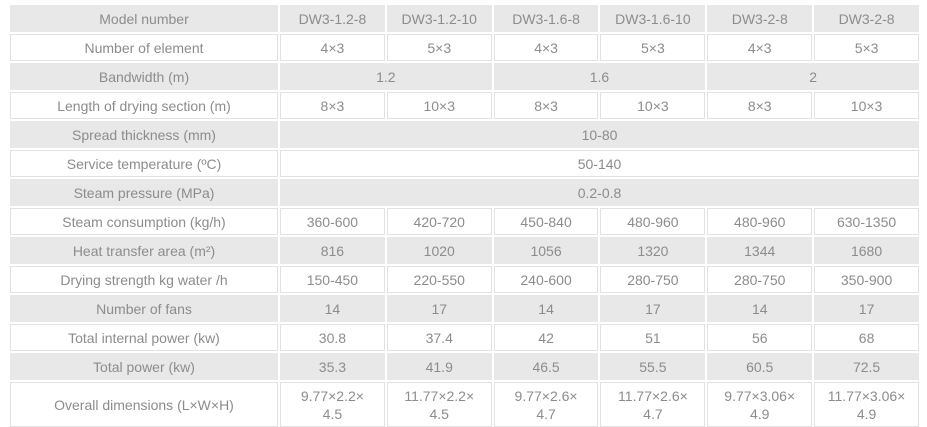  I want to click on row-label-total-internal-power: Total internal power (kw), so click(144, 337).